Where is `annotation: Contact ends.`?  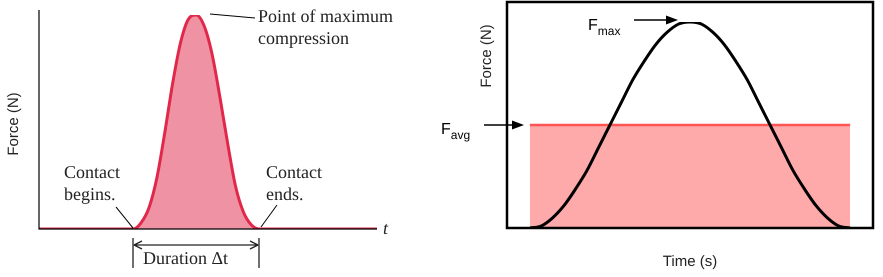
annotation: Contact ends. is located at coordinates (294, 183).